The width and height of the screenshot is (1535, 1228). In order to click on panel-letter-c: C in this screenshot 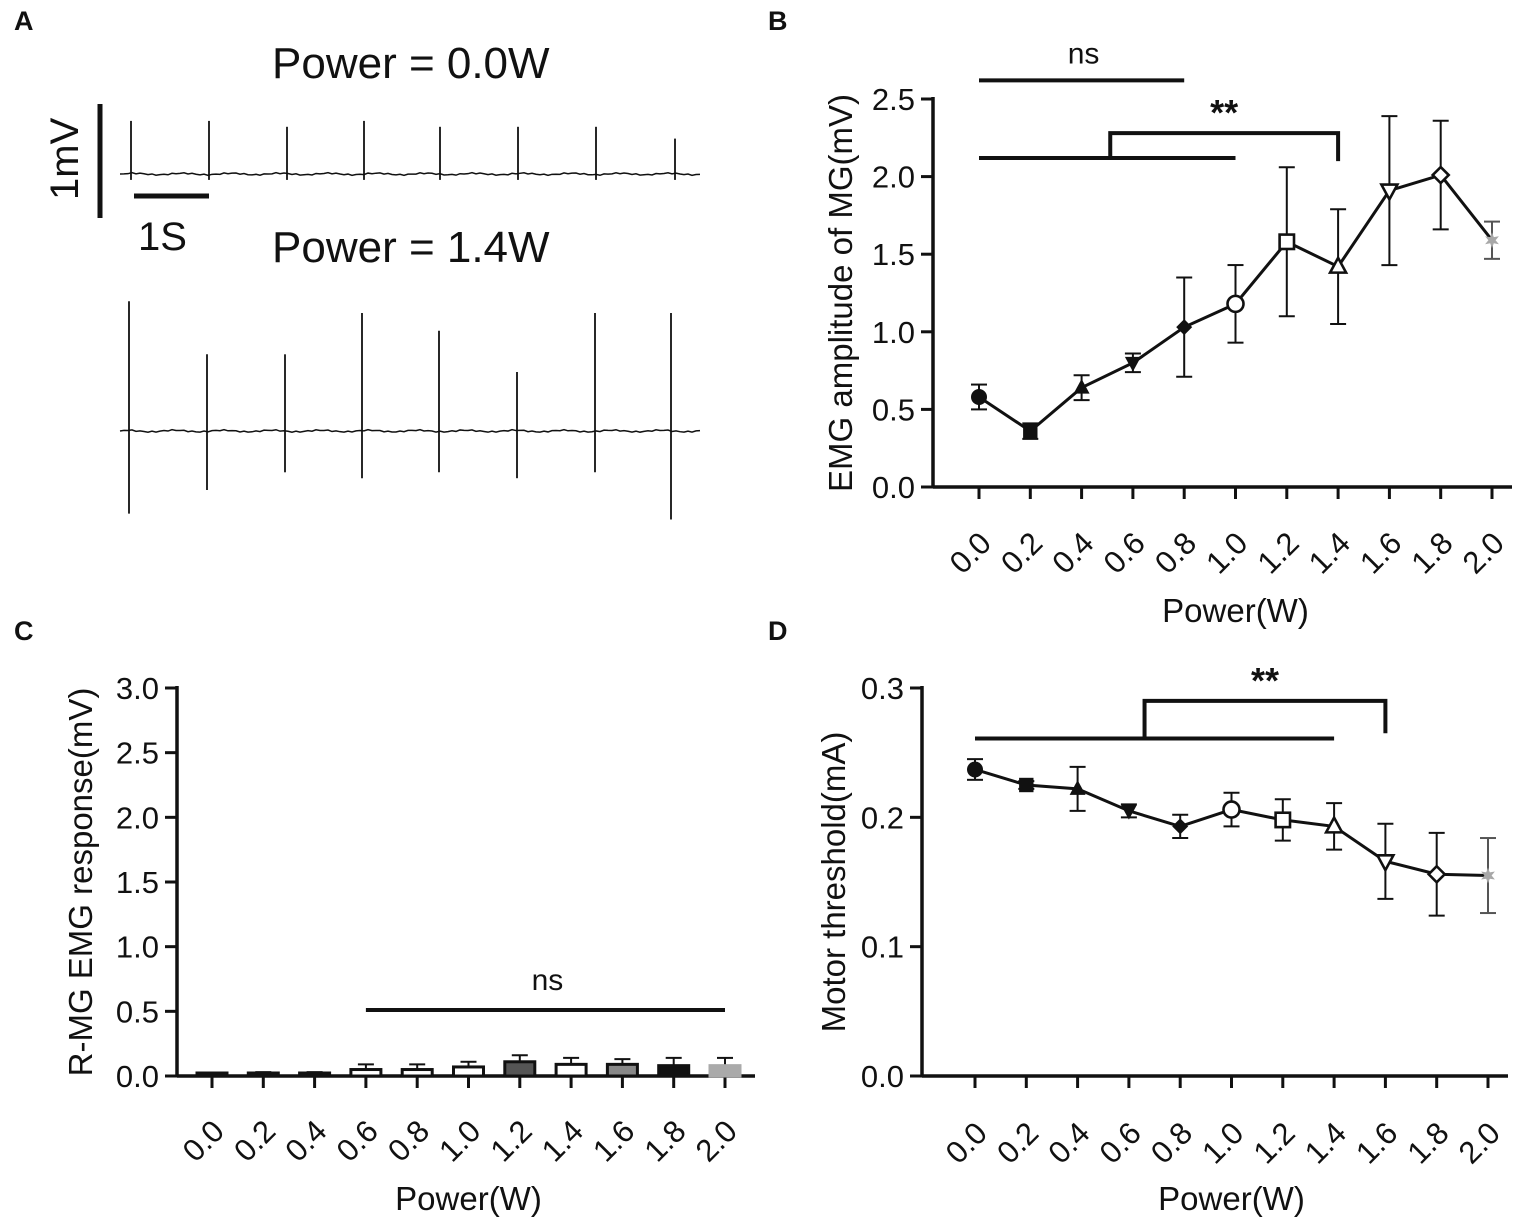, I will do `click(24, 631)`.